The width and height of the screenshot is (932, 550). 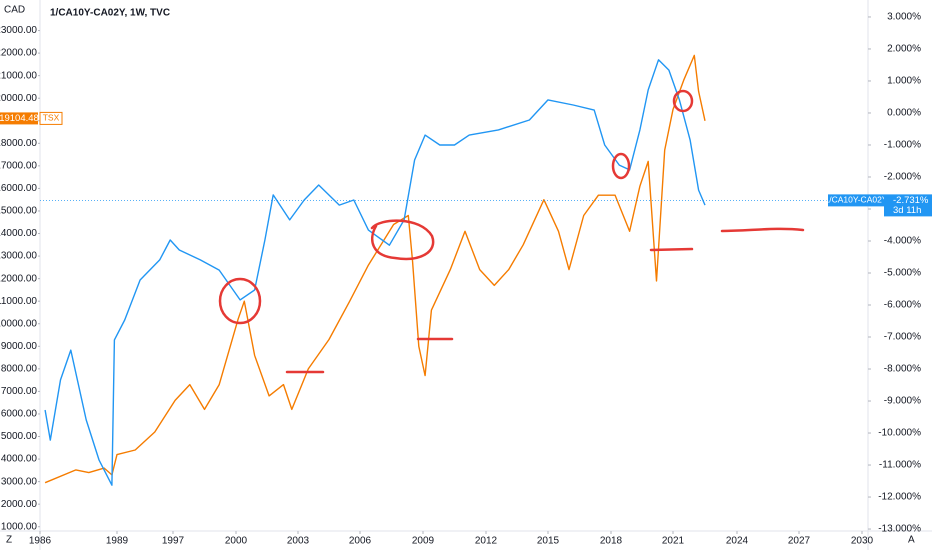 What do you see at coordinates (862, 541) in the screenshot?
I see `x-tick-label: 2030` at bounding box center [862, 541].